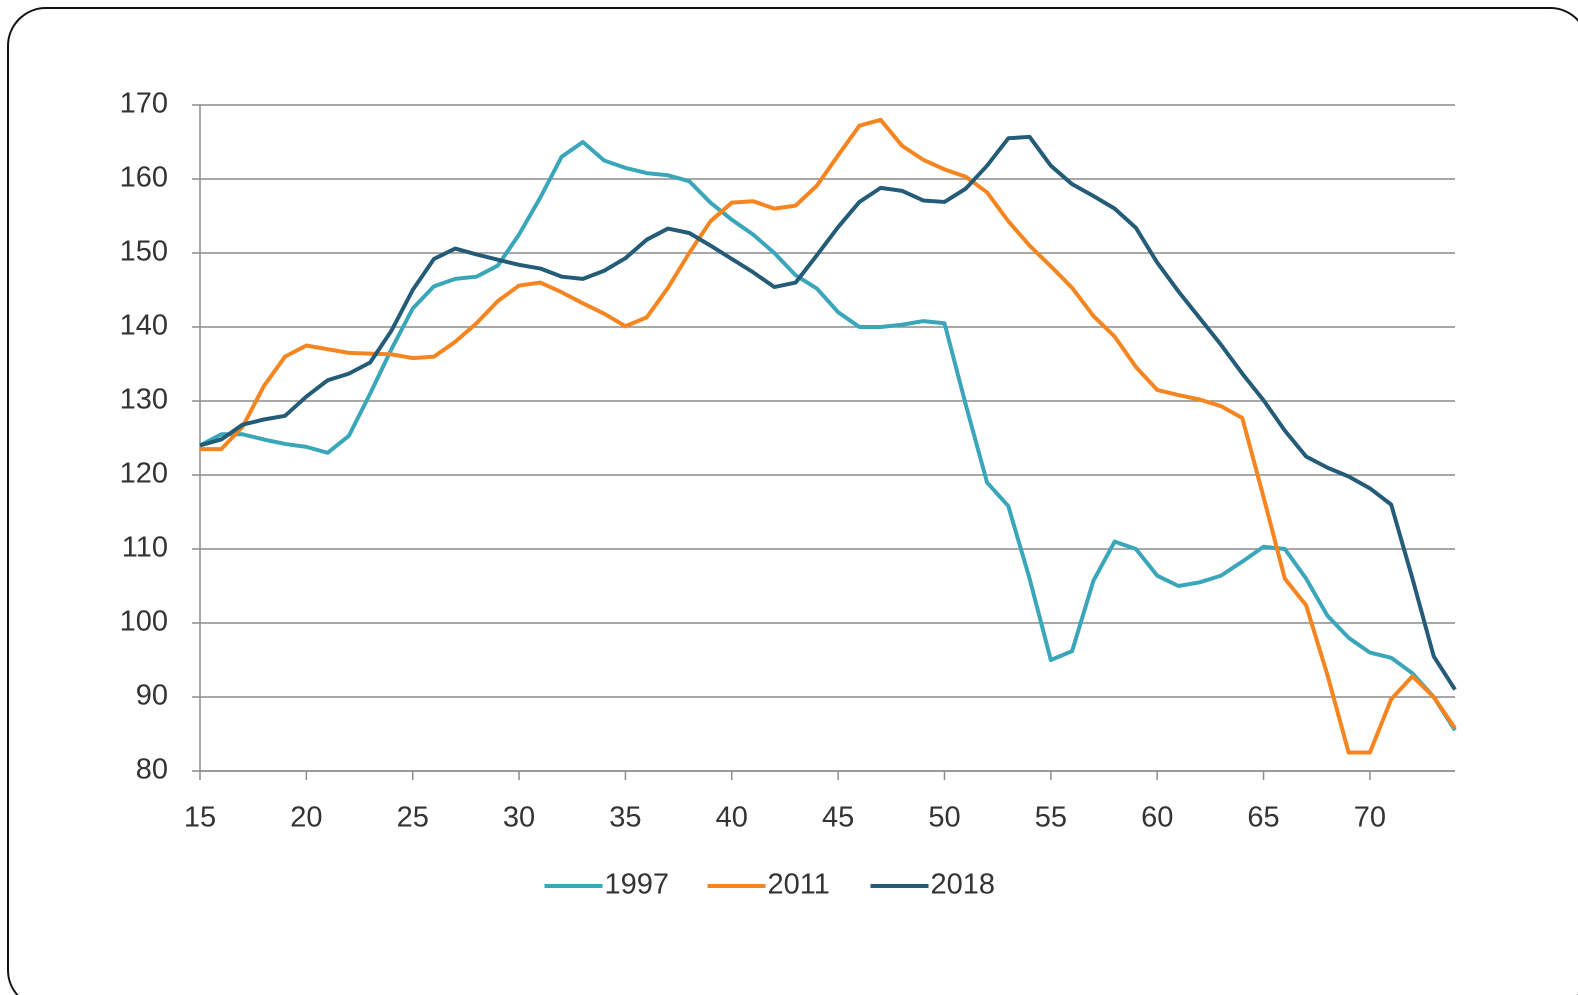  Describe the element at coordinates (732, 818) in the screenshot. I see `x-tick-label: 40` at that location.